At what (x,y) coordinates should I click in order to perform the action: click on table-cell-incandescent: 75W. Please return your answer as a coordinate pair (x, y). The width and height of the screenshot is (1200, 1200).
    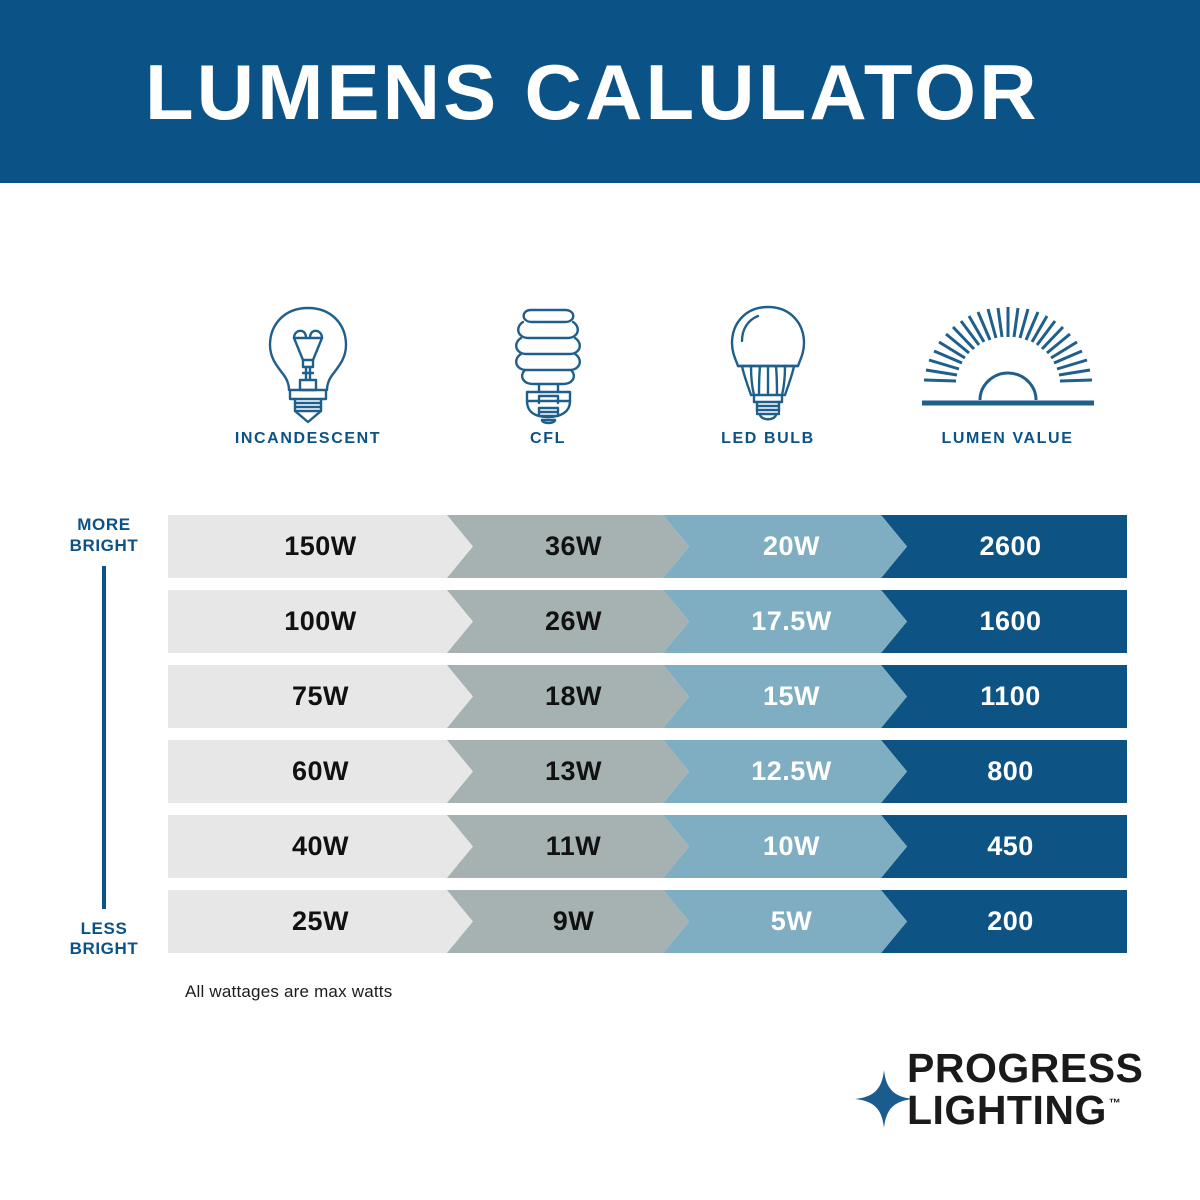
    Looking at the image, I should click on (320, 696).